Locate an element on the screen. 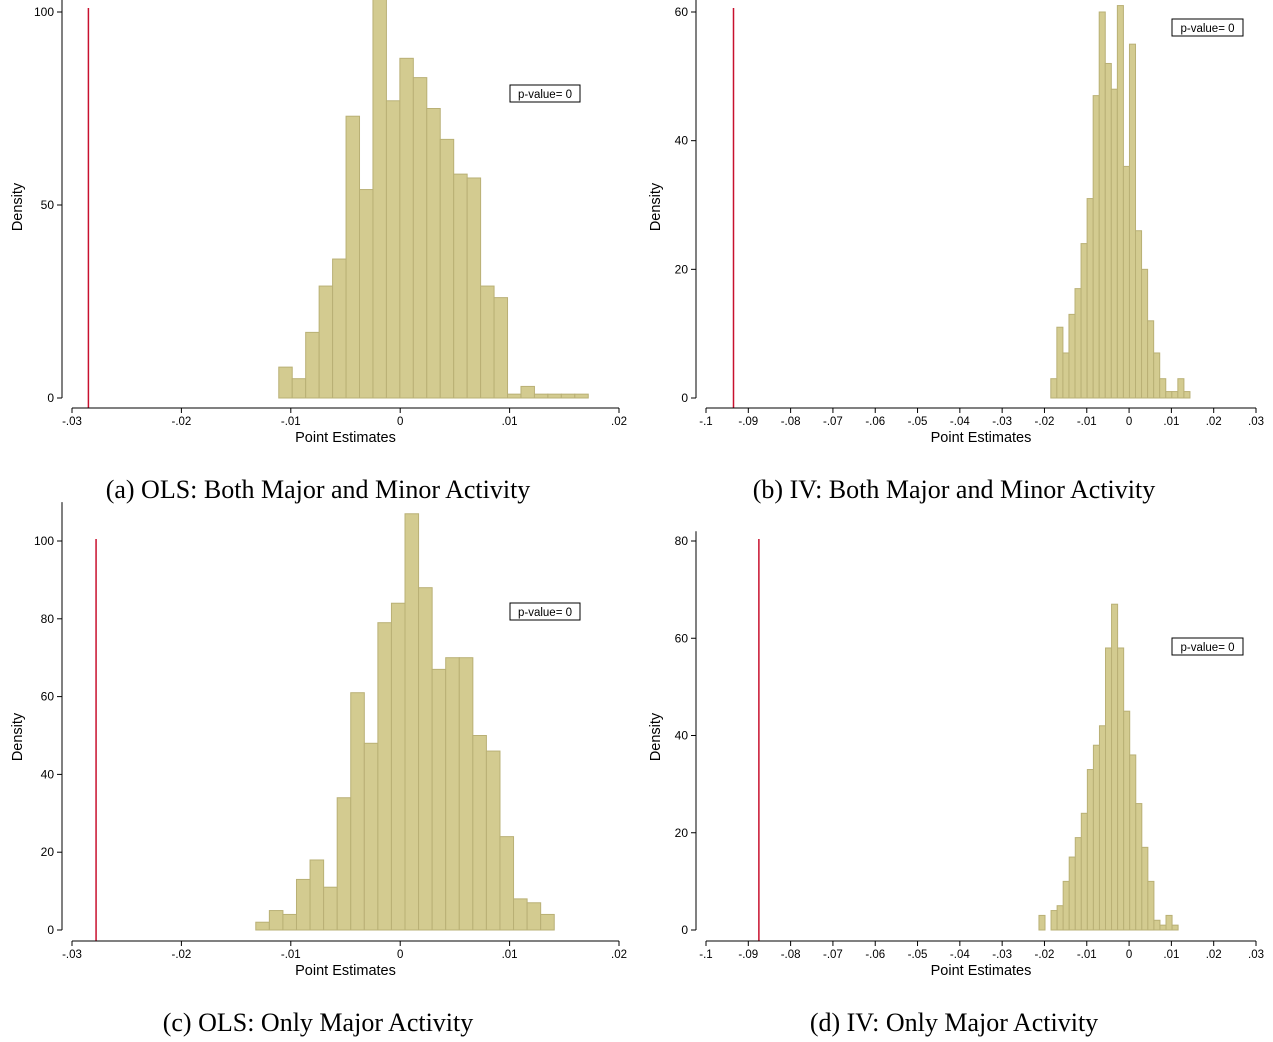 Image resolution: width=1273 pixels, height=1042 pixels. x-tick-label: -.05 is located at coordinates (918, 955).